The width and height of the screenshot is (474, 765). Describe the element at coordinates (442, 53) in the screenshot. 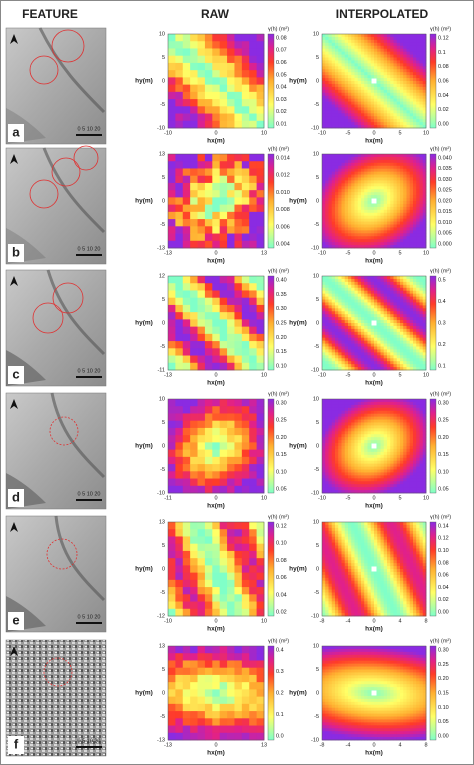

I see `colorbar-tick-label: 0.1` at that location.